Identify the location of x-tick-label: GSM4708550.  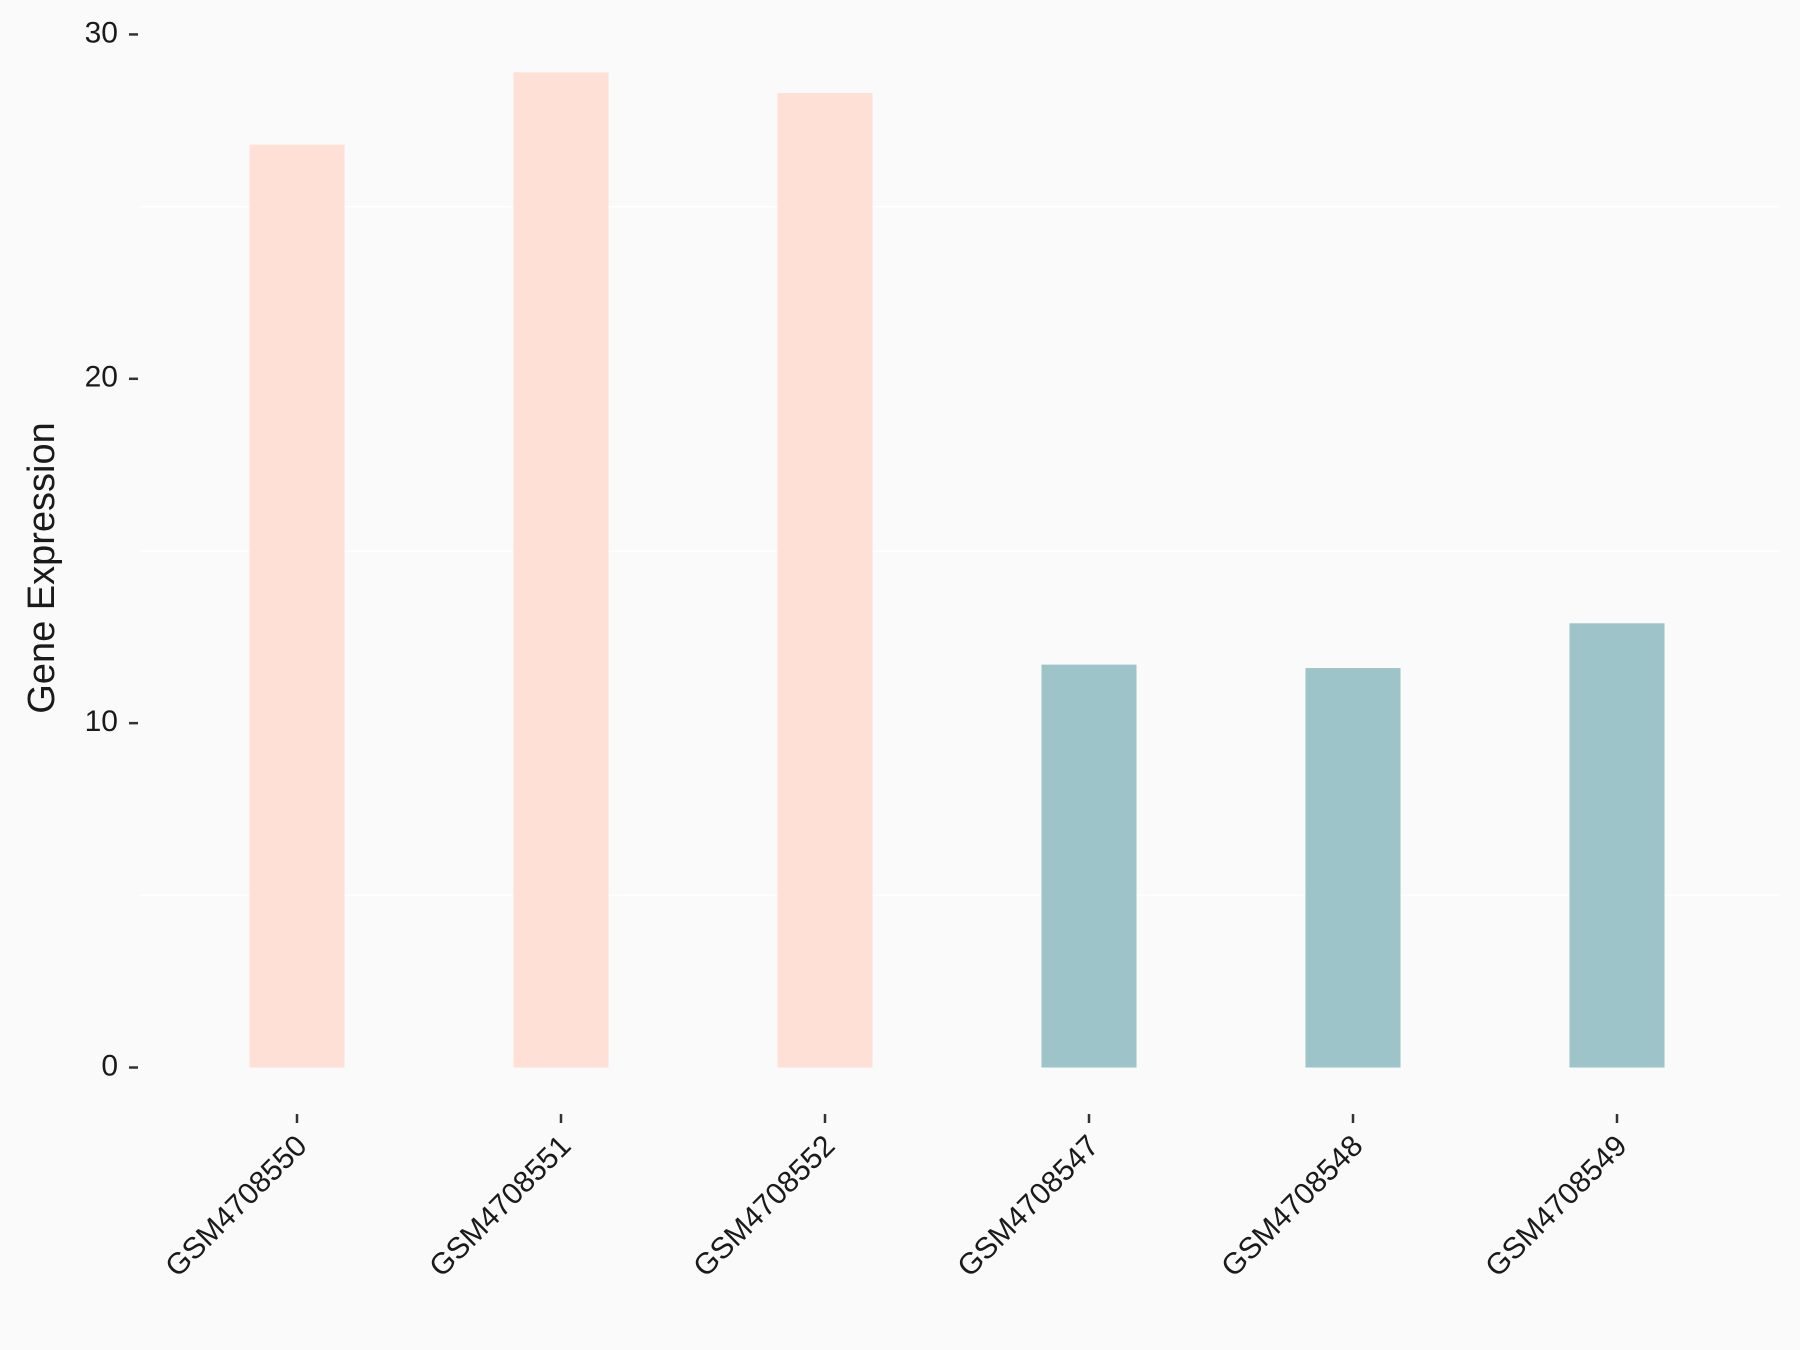
(236, 1206).